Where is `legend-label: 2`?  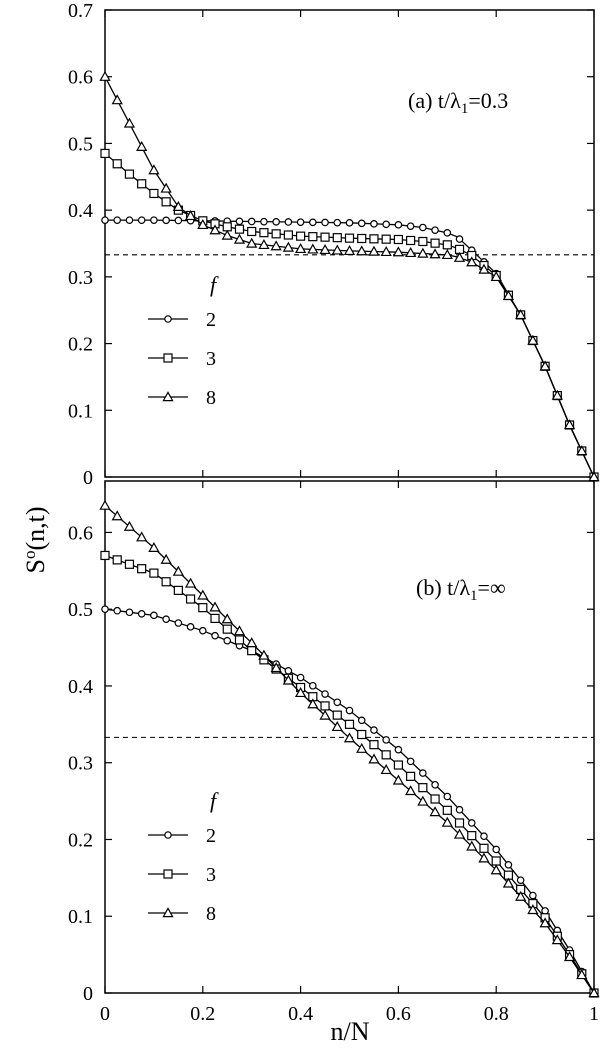 legend-label: 2 is located at coordinates (211, 320).